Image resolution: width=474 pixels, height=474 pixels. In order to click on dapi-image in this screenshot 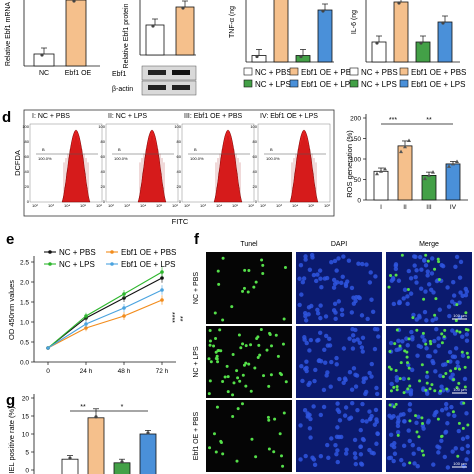, I will do `click(339, 362)`.